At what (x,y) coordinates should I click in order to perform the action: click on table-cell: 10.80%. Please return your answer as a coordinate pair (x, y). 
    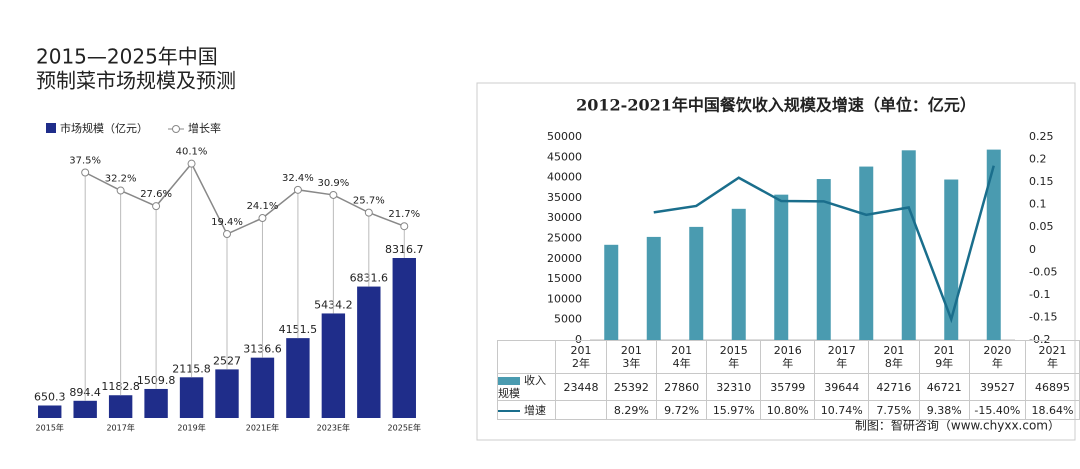
    Looking at the image, I should click on (788, 410).